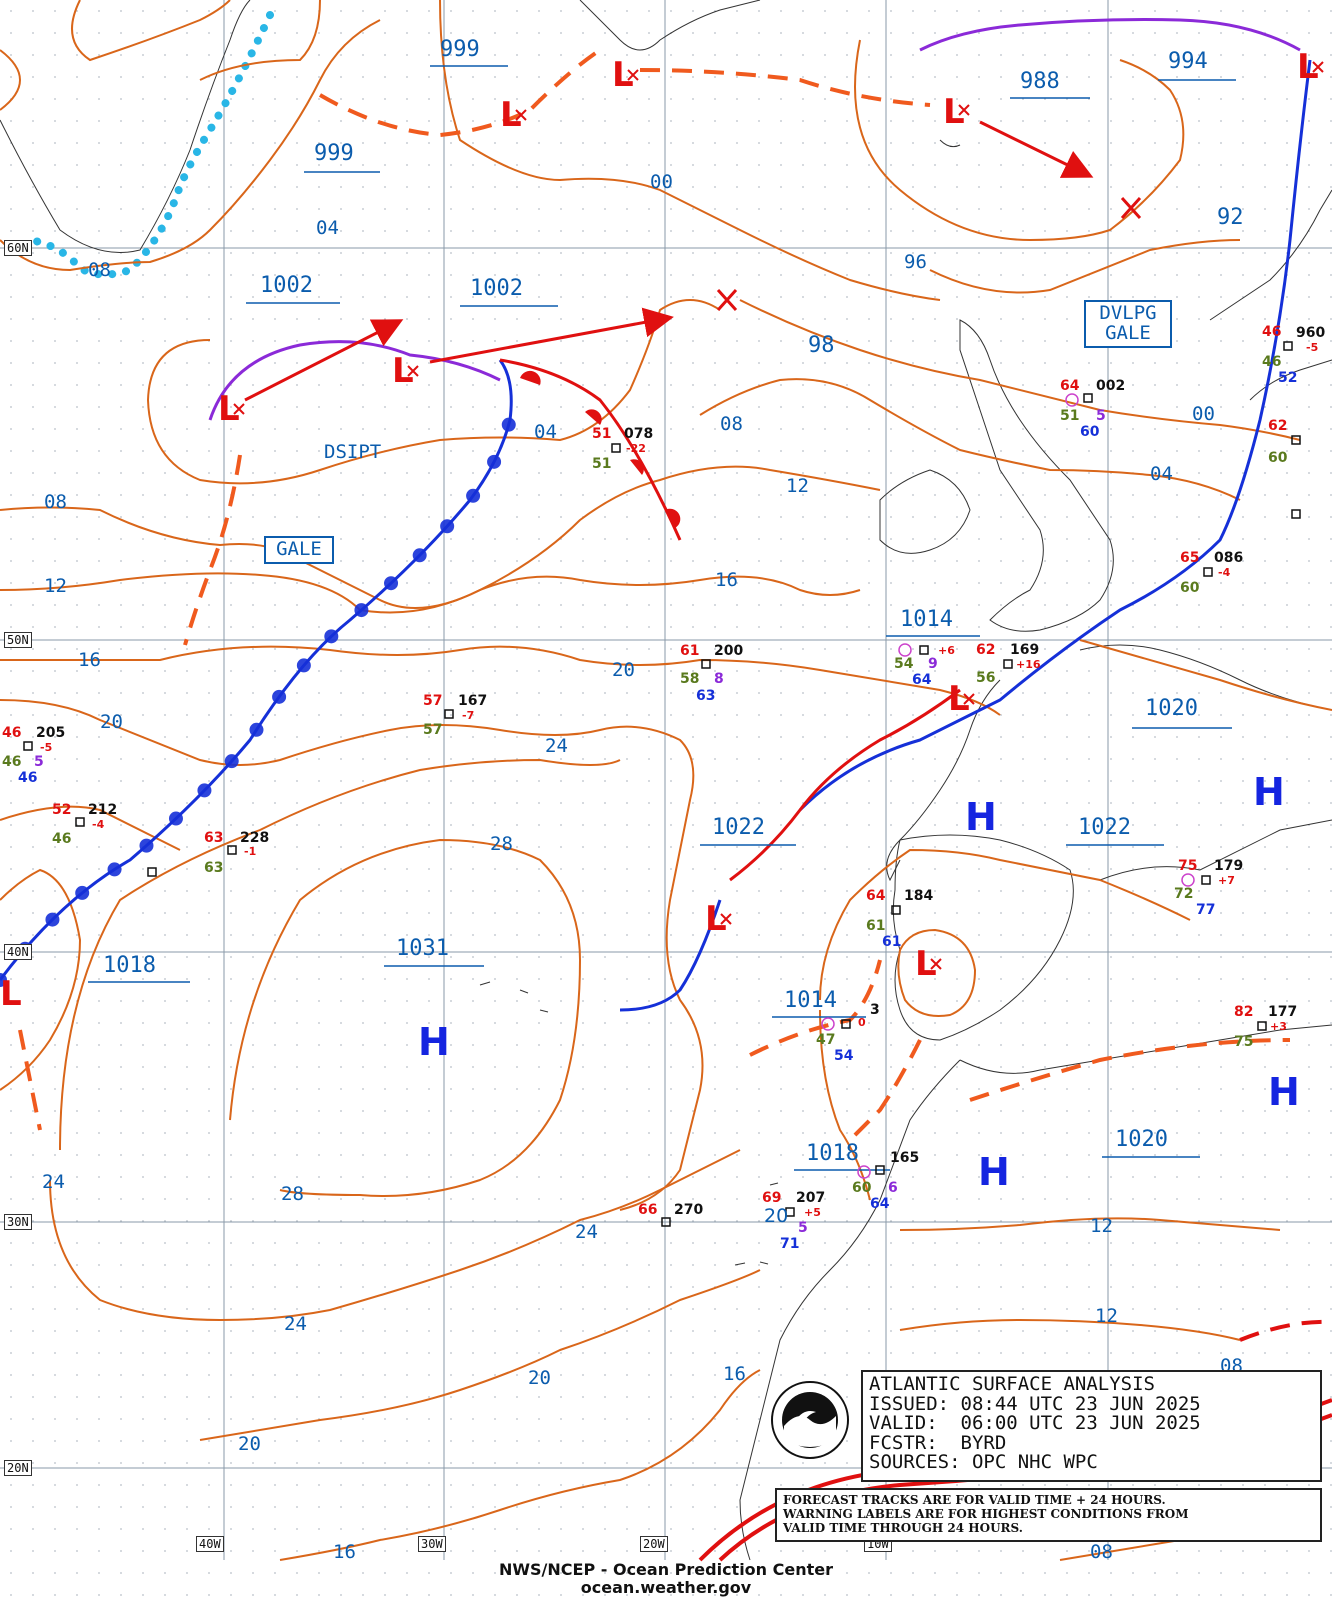 Image resolution: width=1332 pixels, height=1600 pixels. I want to click on isobar-label: 04, so click(1161, 474).